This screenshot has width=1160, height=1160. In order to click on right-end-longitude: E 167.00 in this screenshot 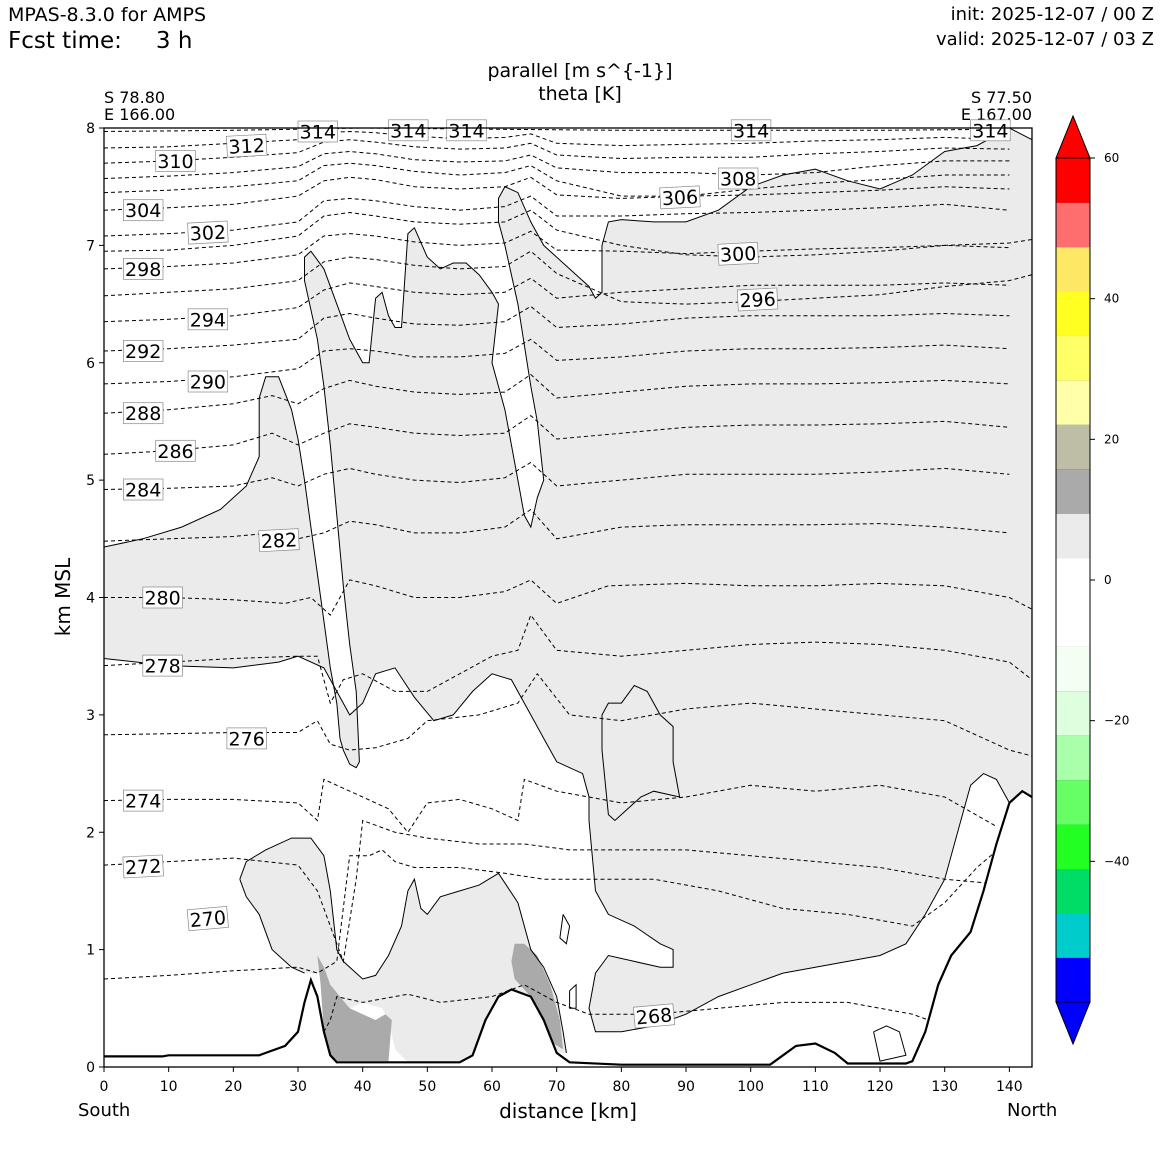, I will do `click(996, 114)`.